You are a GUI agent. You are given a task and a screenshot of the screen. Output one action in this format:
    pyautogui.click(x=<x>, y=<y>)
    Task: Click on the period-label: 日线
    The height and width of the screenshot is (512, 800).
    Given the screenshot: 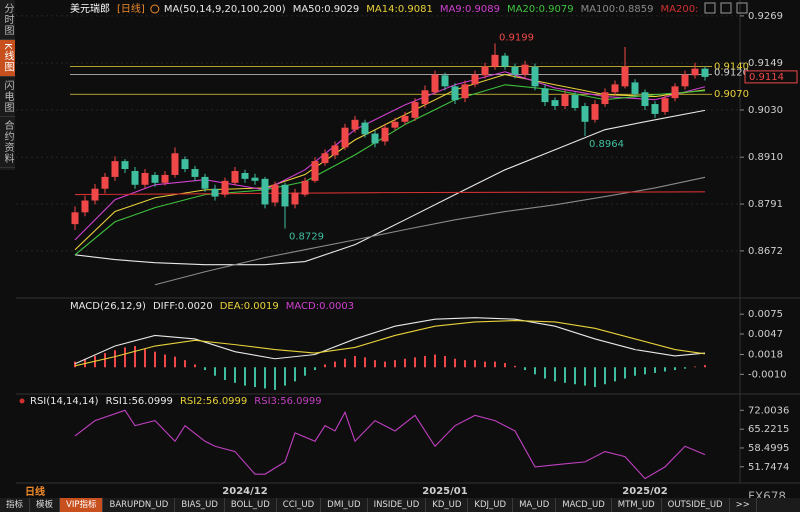 What is the action you would take?
    pyautogui.click(x=35, y=491)
    